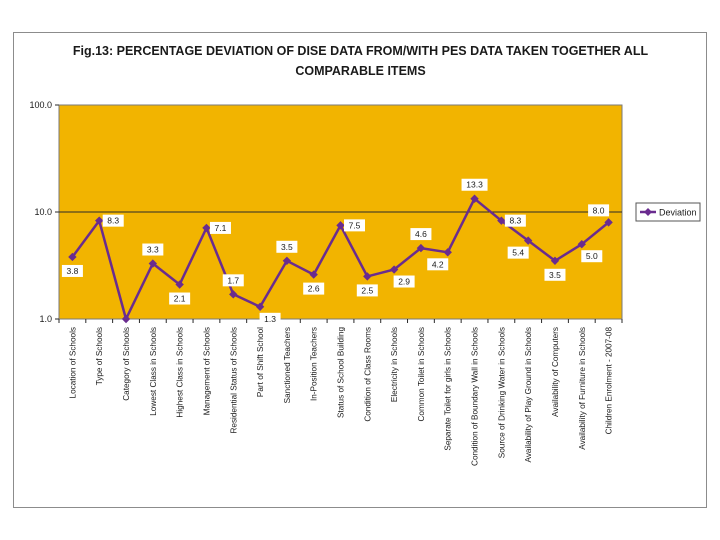 This screenshot has width=720, height=540. Describe the element at coordinates (501, 392) in the screenshot. I see `x-tick-label: Source of Drinking Water in Schools` at that location.